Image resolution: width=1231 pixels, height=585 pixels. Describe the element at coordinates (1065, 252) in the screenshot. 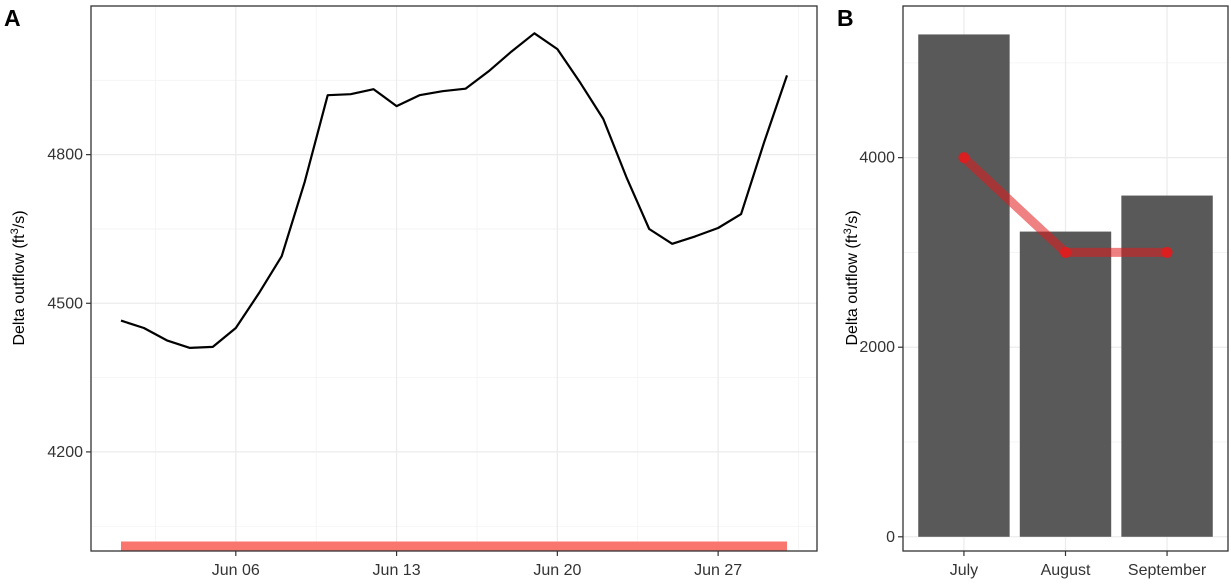

I see `panel-b-target-point-august` at that location.